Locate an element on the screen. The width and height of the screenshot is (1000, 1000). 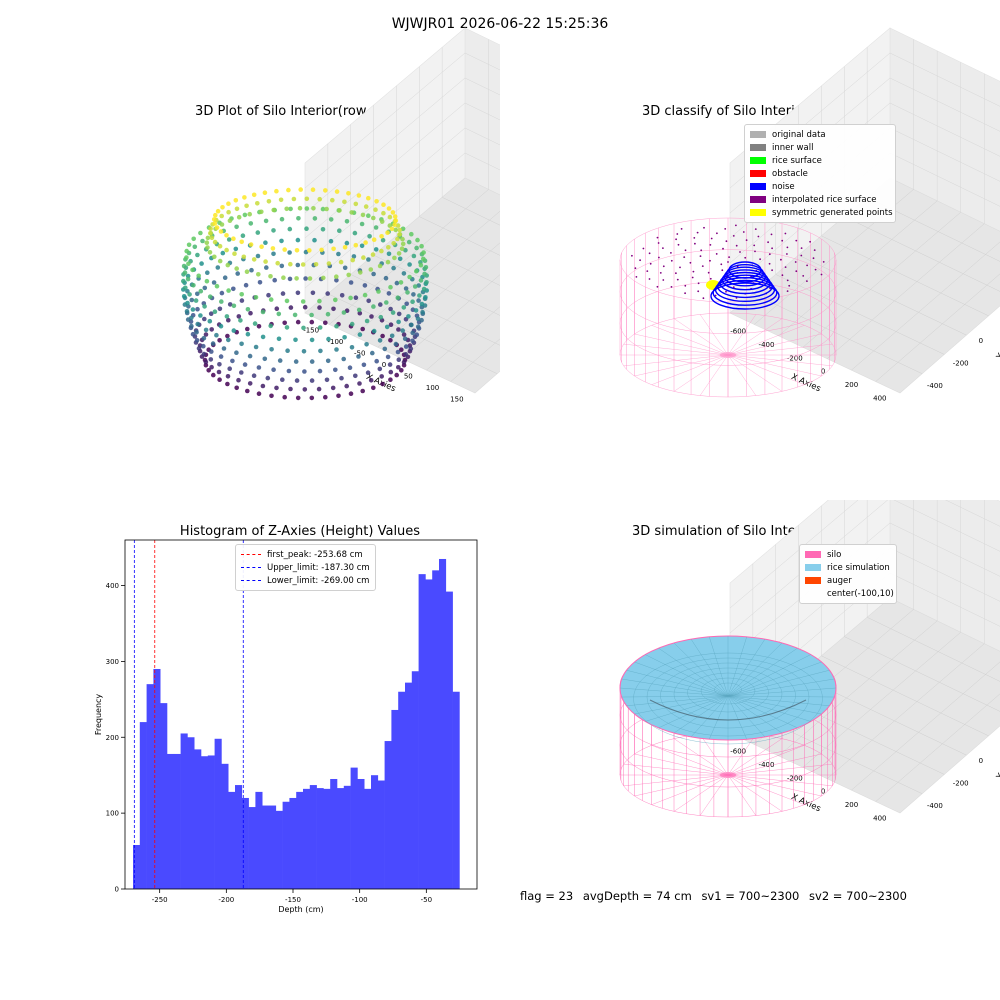
p4-y-tick: 0 is located at coordinates (981, 761).